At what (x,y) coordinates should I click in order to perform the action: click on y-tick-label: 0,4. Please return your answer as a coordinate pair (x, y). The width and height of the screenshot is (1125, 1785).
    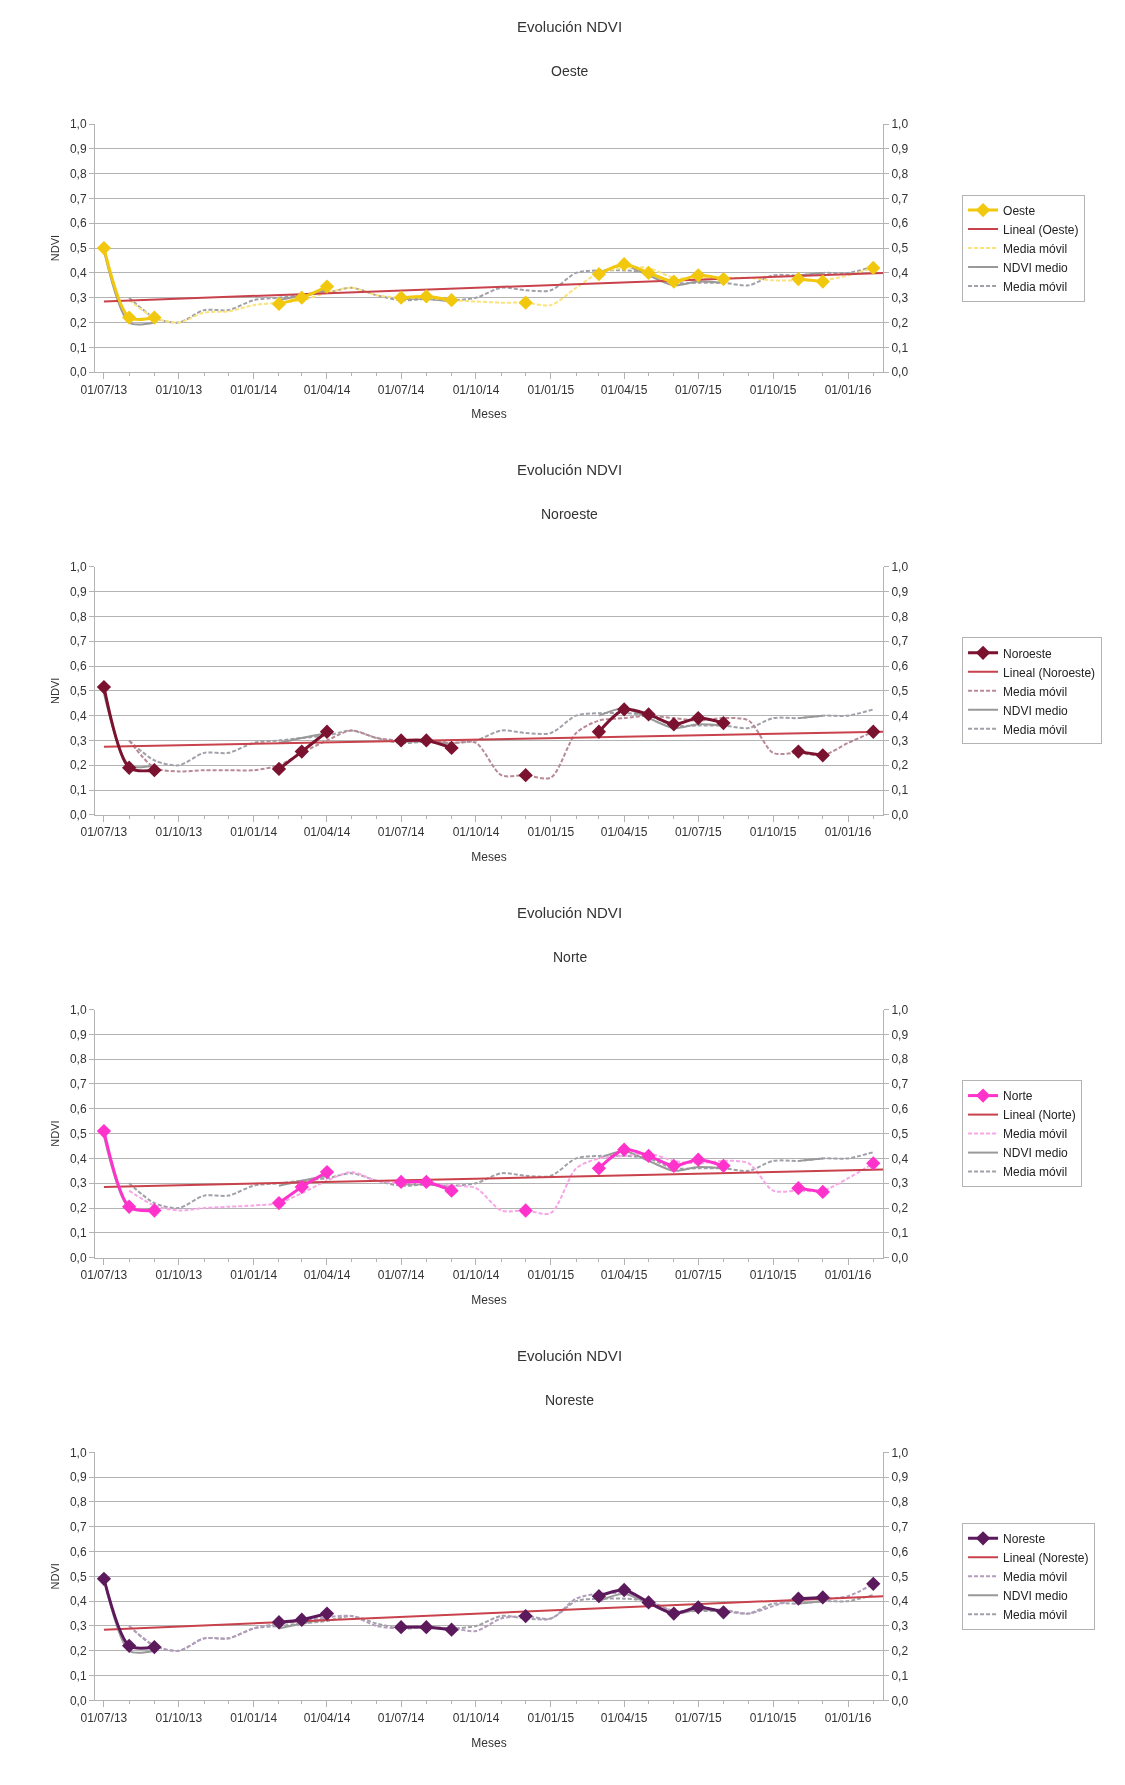
    Looking at the image, I should click on (78, 715).